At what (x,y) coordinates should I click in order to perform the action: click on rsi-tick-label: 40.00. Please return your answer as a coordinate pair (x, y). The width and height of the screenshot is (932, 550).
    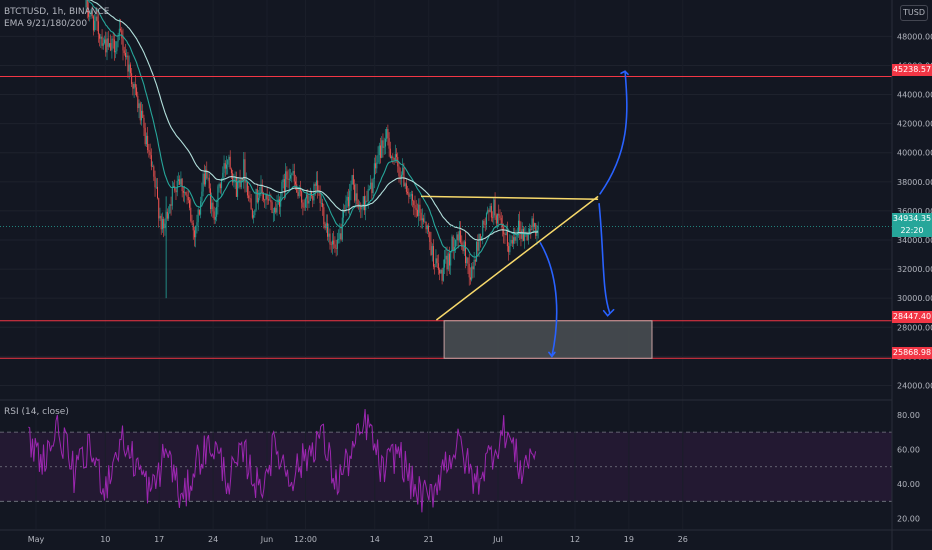
    Looking at the image, I should click on (908, 484).